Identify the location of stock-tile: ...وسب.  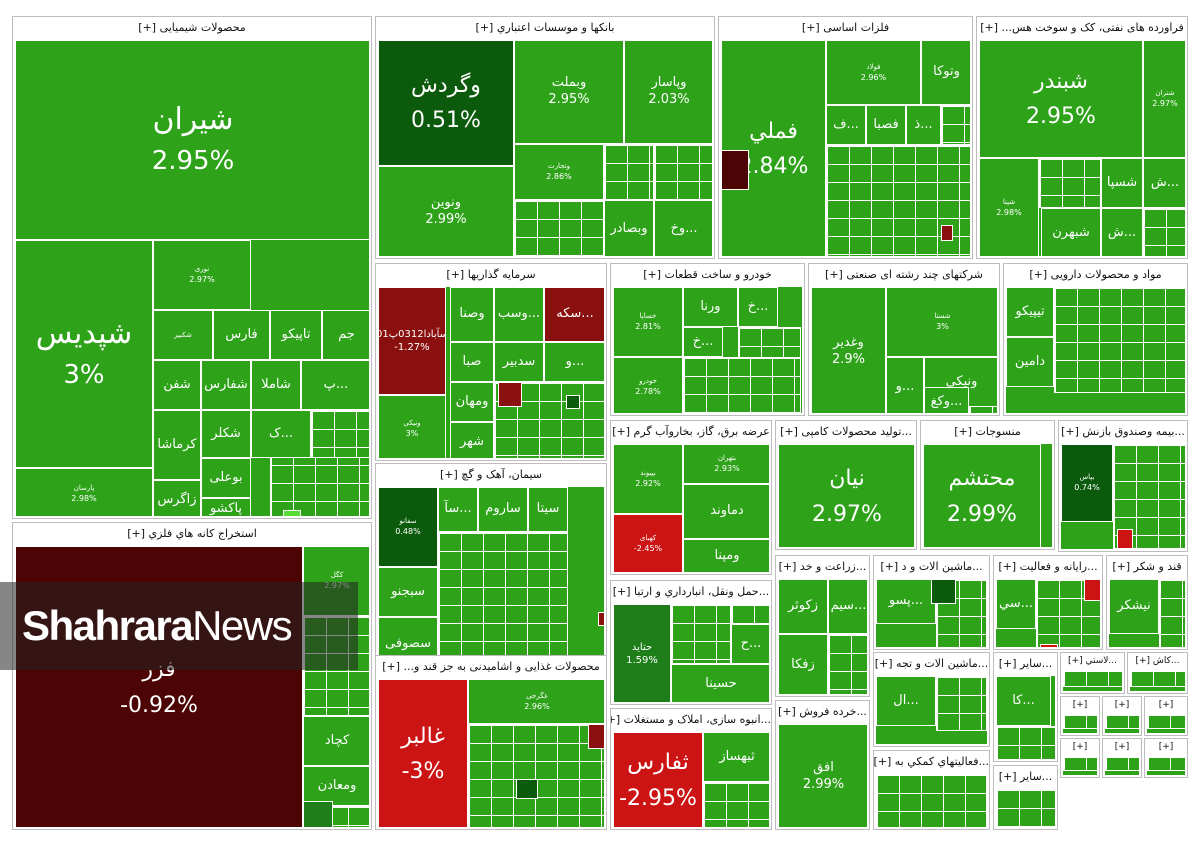
(519, 314).